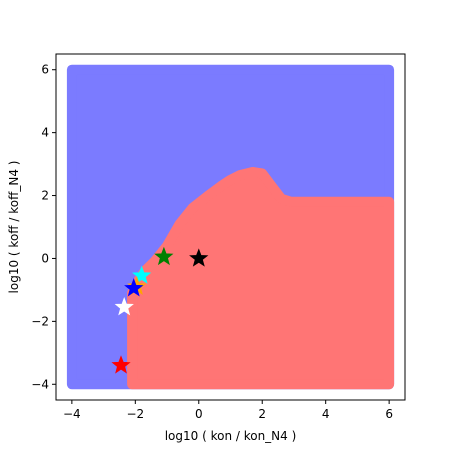 Image resolution: width=450 pixels, height=450 pixels. Describe the element at coordinates (160, 310) in the screenshot. I see `markers-layer` at that location.